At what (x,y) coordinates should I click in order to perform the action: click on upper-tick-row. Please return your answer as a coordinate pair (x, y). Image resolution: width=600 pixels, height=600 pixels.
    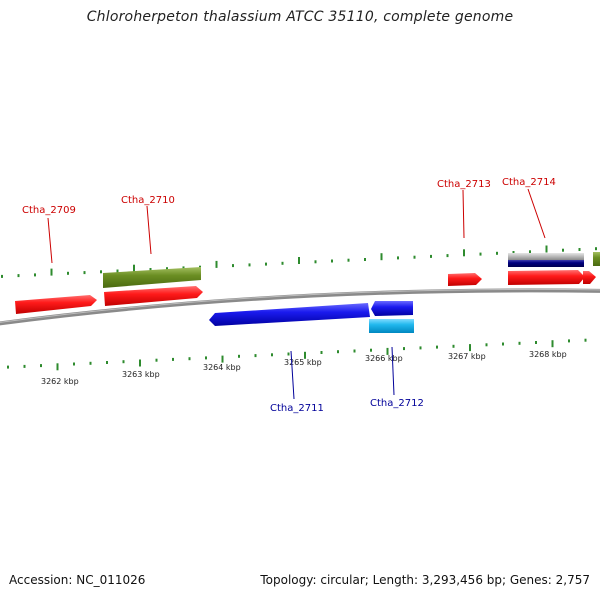
    Looking at the image, I should click on (299, 261).